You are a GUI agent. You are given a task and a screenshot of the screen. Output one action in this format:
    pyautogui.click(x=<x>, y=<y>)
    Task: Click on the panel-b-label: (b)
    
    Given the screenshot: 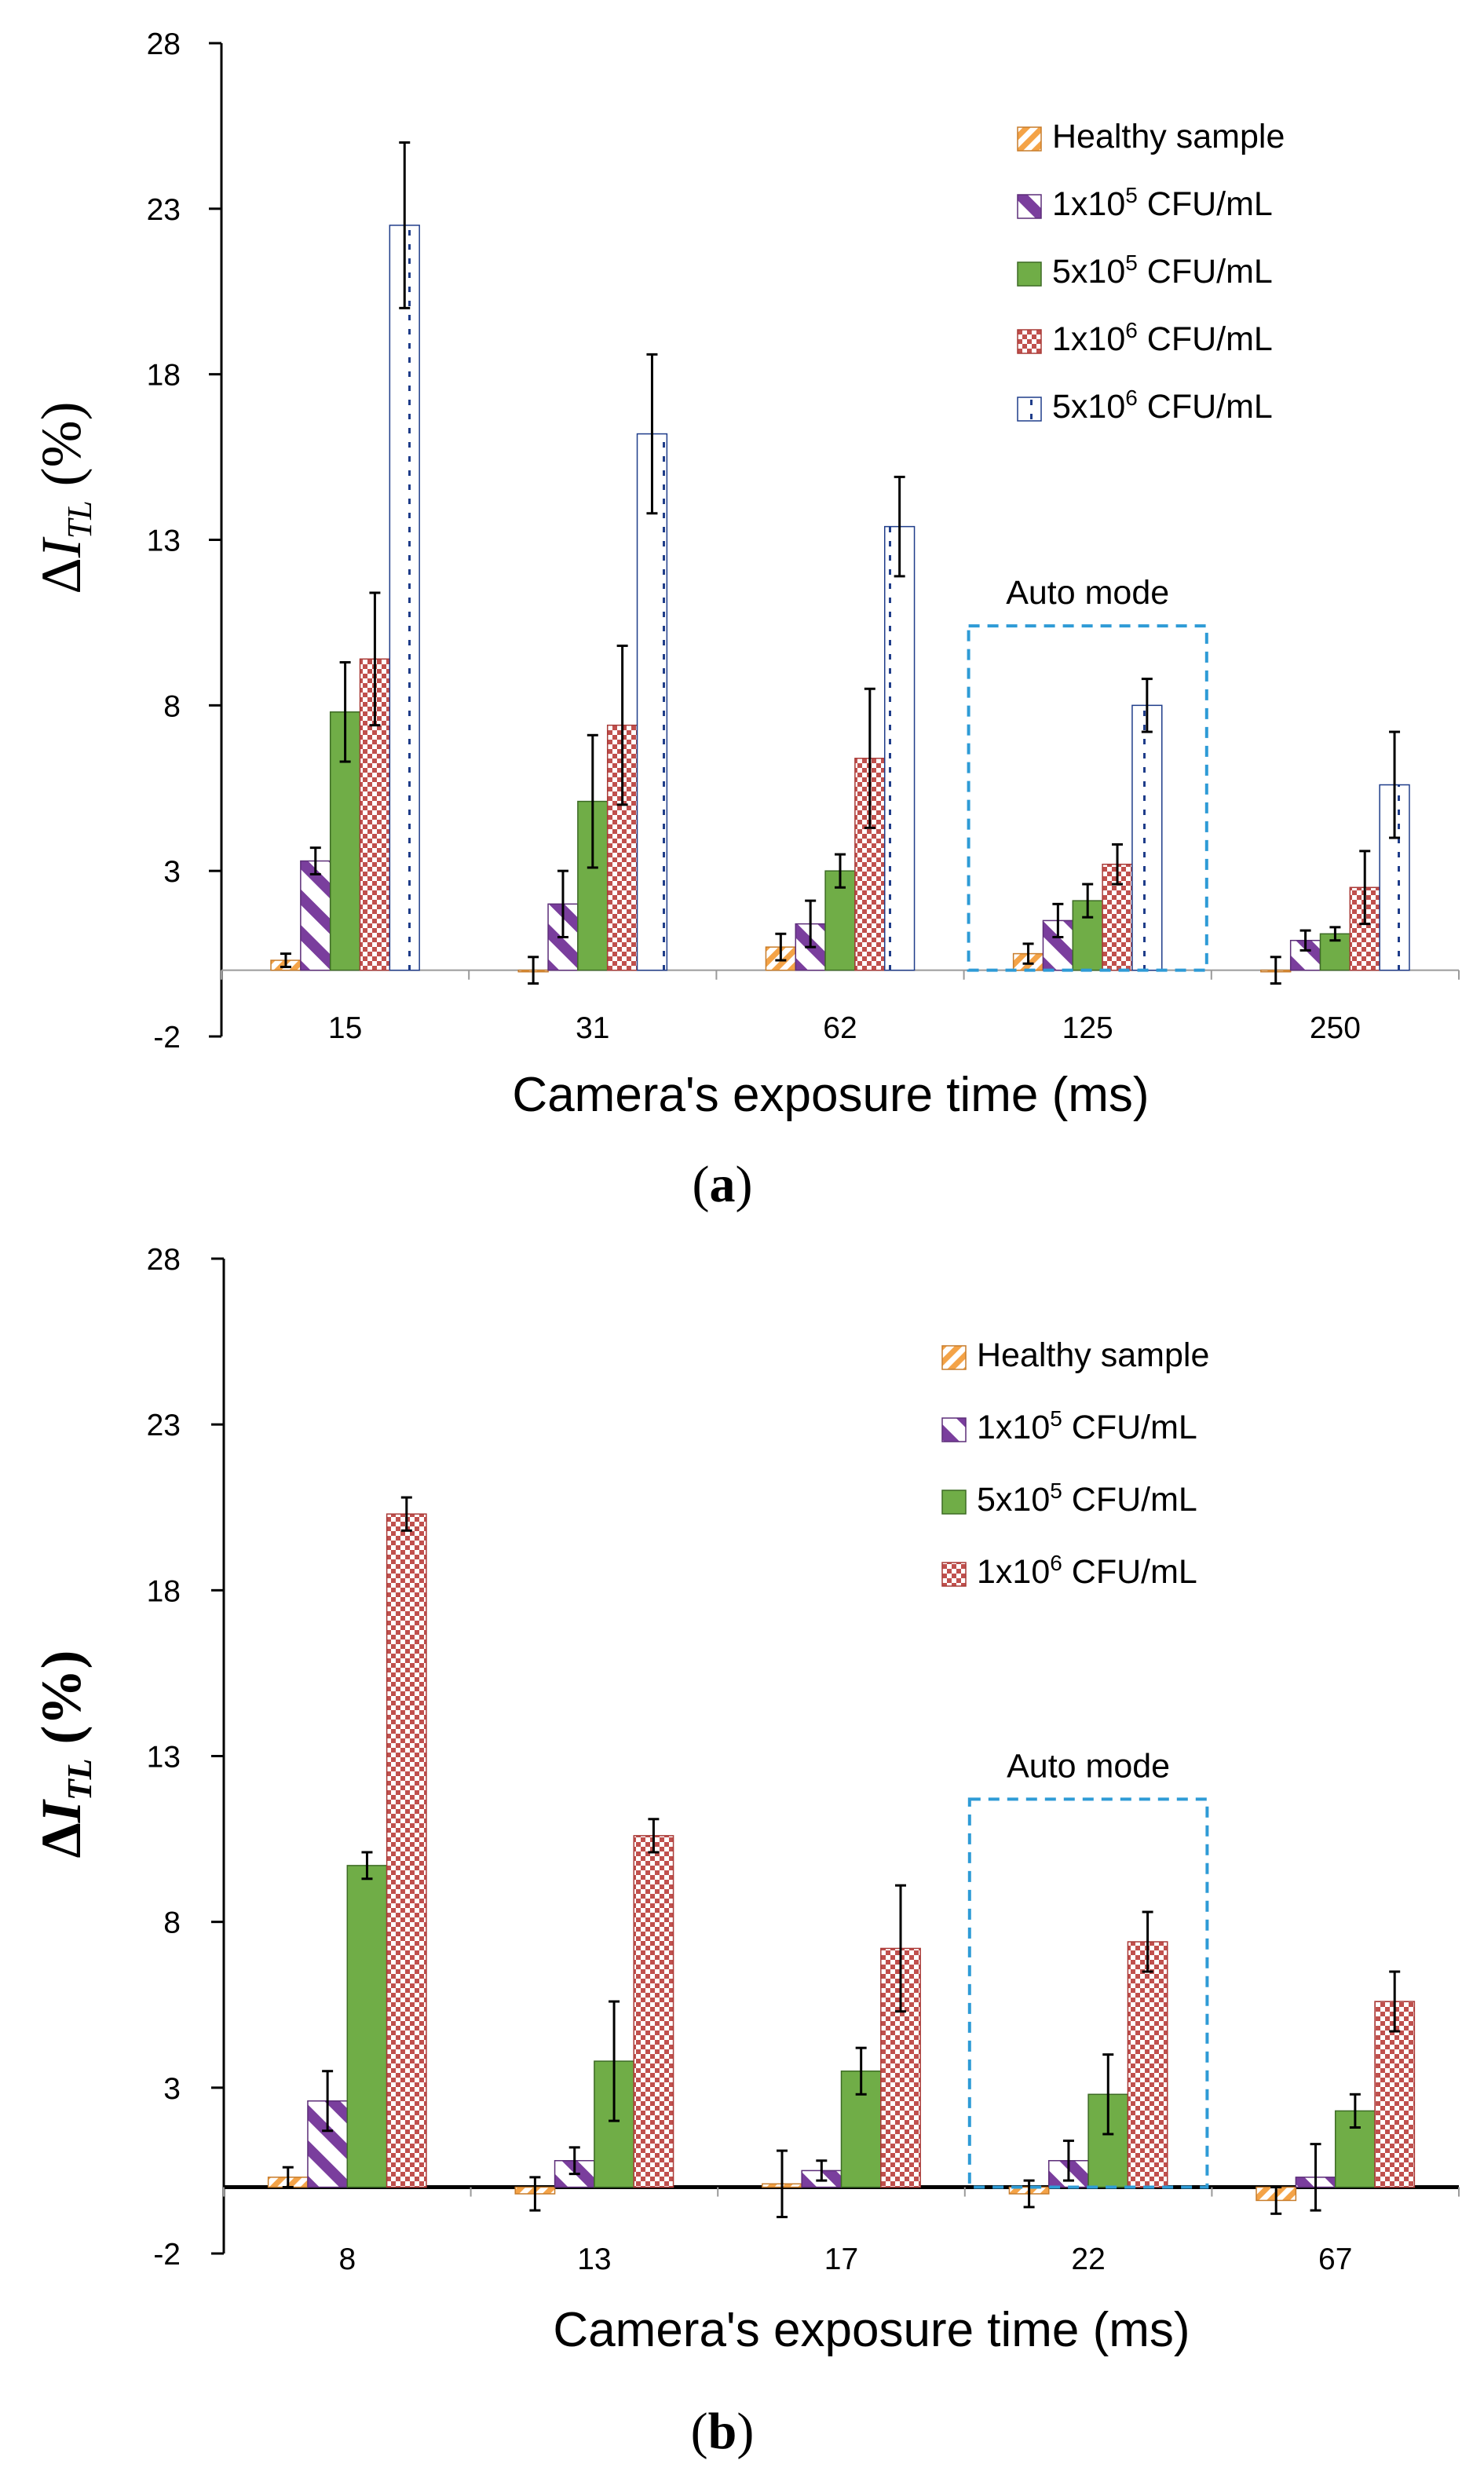 What is the action you would take?
    pyautogui.click(x=723, y=2431)
    